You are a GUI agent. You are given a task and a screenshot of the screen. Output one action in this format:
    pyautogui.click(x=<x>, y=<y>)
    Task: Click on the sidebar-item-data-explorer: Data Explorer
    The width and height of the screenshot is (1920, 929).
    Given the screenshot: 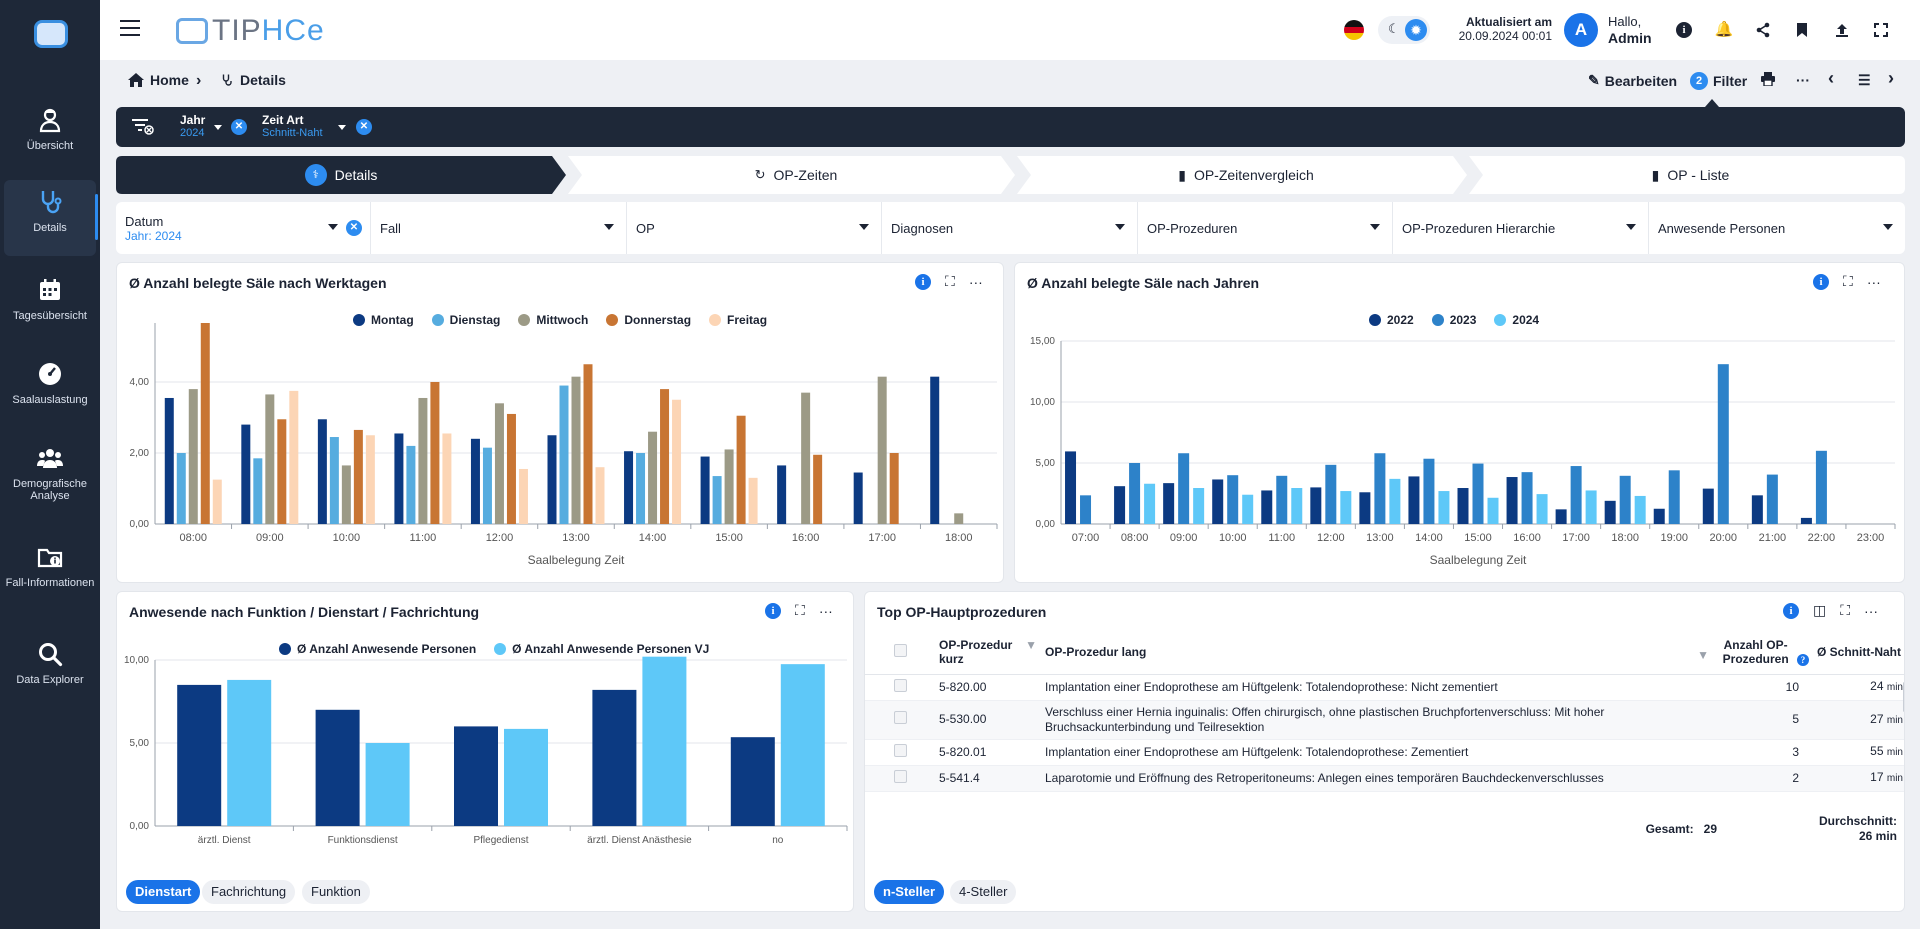 What is the action you would take?
    pyautogui.click(x=50, y=677)
    